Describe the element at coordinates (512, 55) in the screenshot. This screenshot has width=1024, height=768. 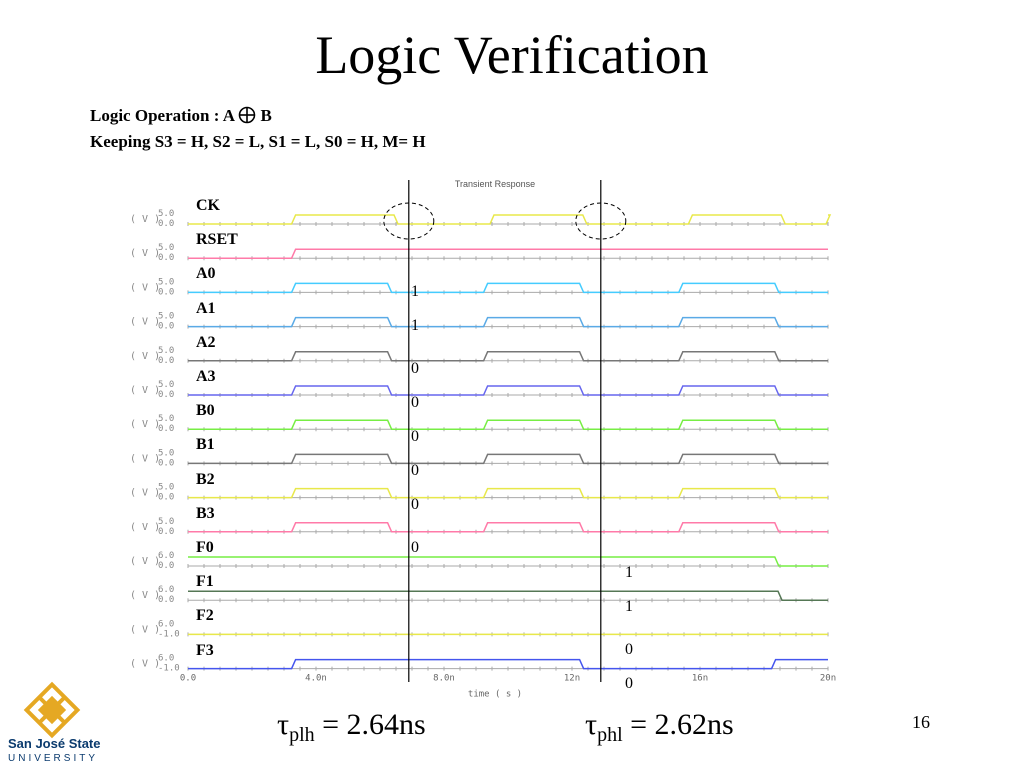
I see `slide-title: Logic Verification` at that location.